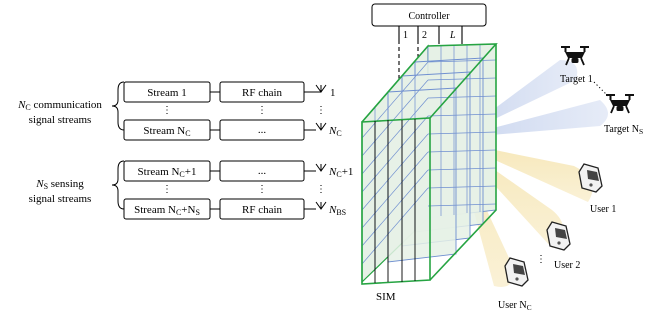 The height and width of the screenshot is (320, 649). What do you see at coordinates (321, 110) in the screenshot?
I see `antenna-ellipsis-comm: ⋮` at bounding box center [321, 110].